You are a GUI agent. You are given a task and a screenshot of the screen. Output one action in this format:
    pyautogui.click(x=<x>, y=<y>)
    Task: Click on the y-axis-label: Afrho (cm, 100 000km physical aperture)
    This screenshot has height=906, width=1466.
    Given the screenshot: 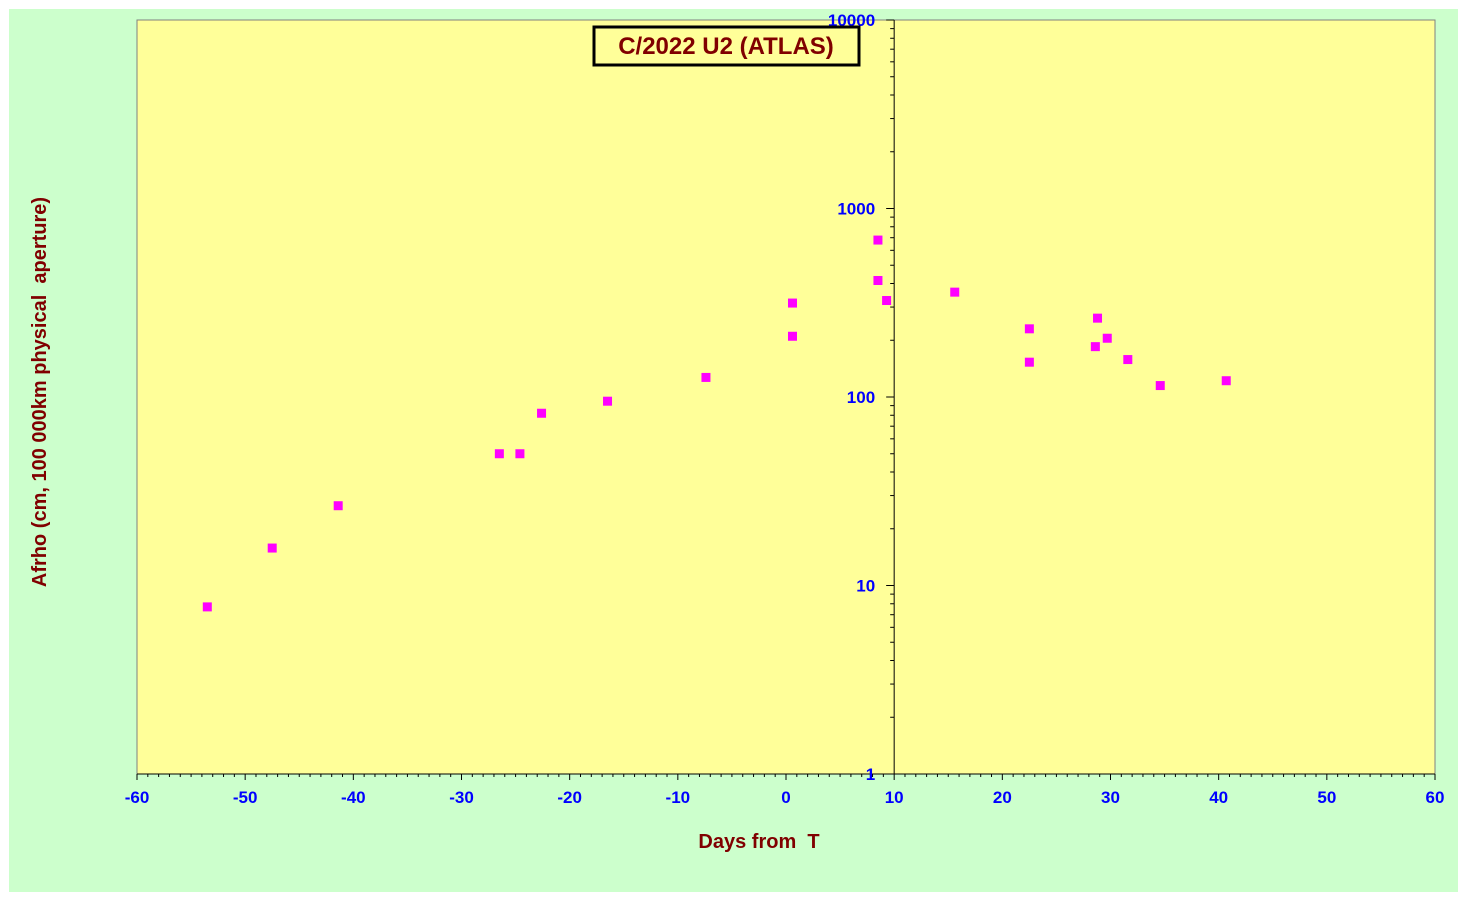 What is the action you would take?
    pyautogui.click(x=40, y=392)
    